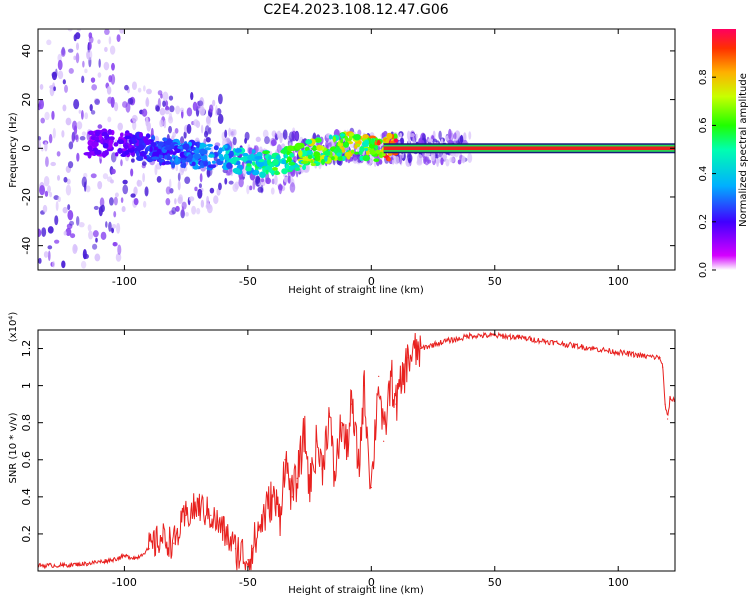 This screenshot has width=750, height=600. What do you see at coordinates (356, 590) in the screenshot?
I see `snr-xlabel: Height of straight line (km)` at bounding box center [356, 590].